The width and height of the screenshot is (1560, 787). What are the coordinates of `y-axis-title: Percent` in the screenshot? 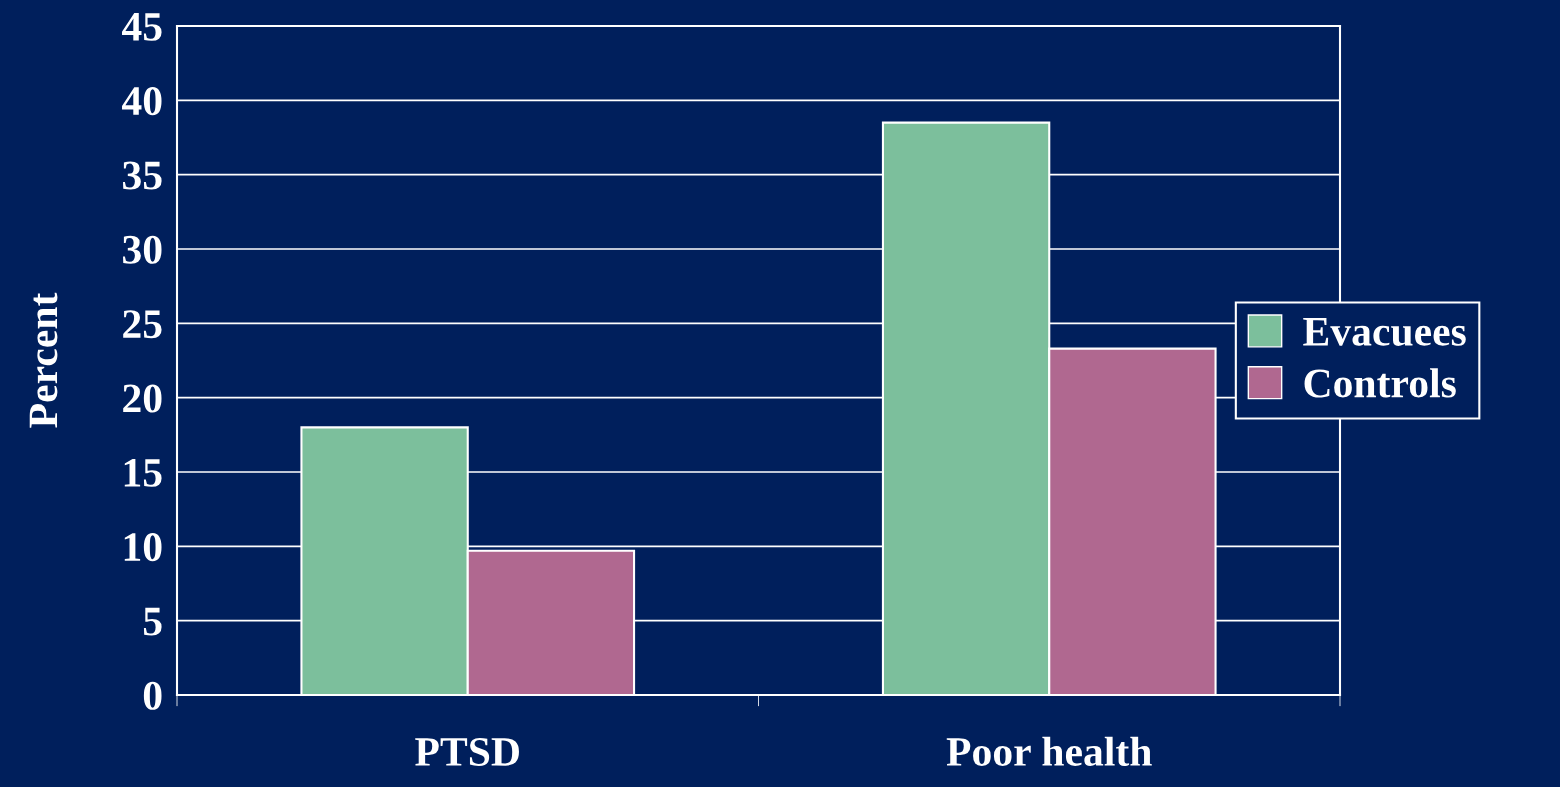 It's located at (43, 360).